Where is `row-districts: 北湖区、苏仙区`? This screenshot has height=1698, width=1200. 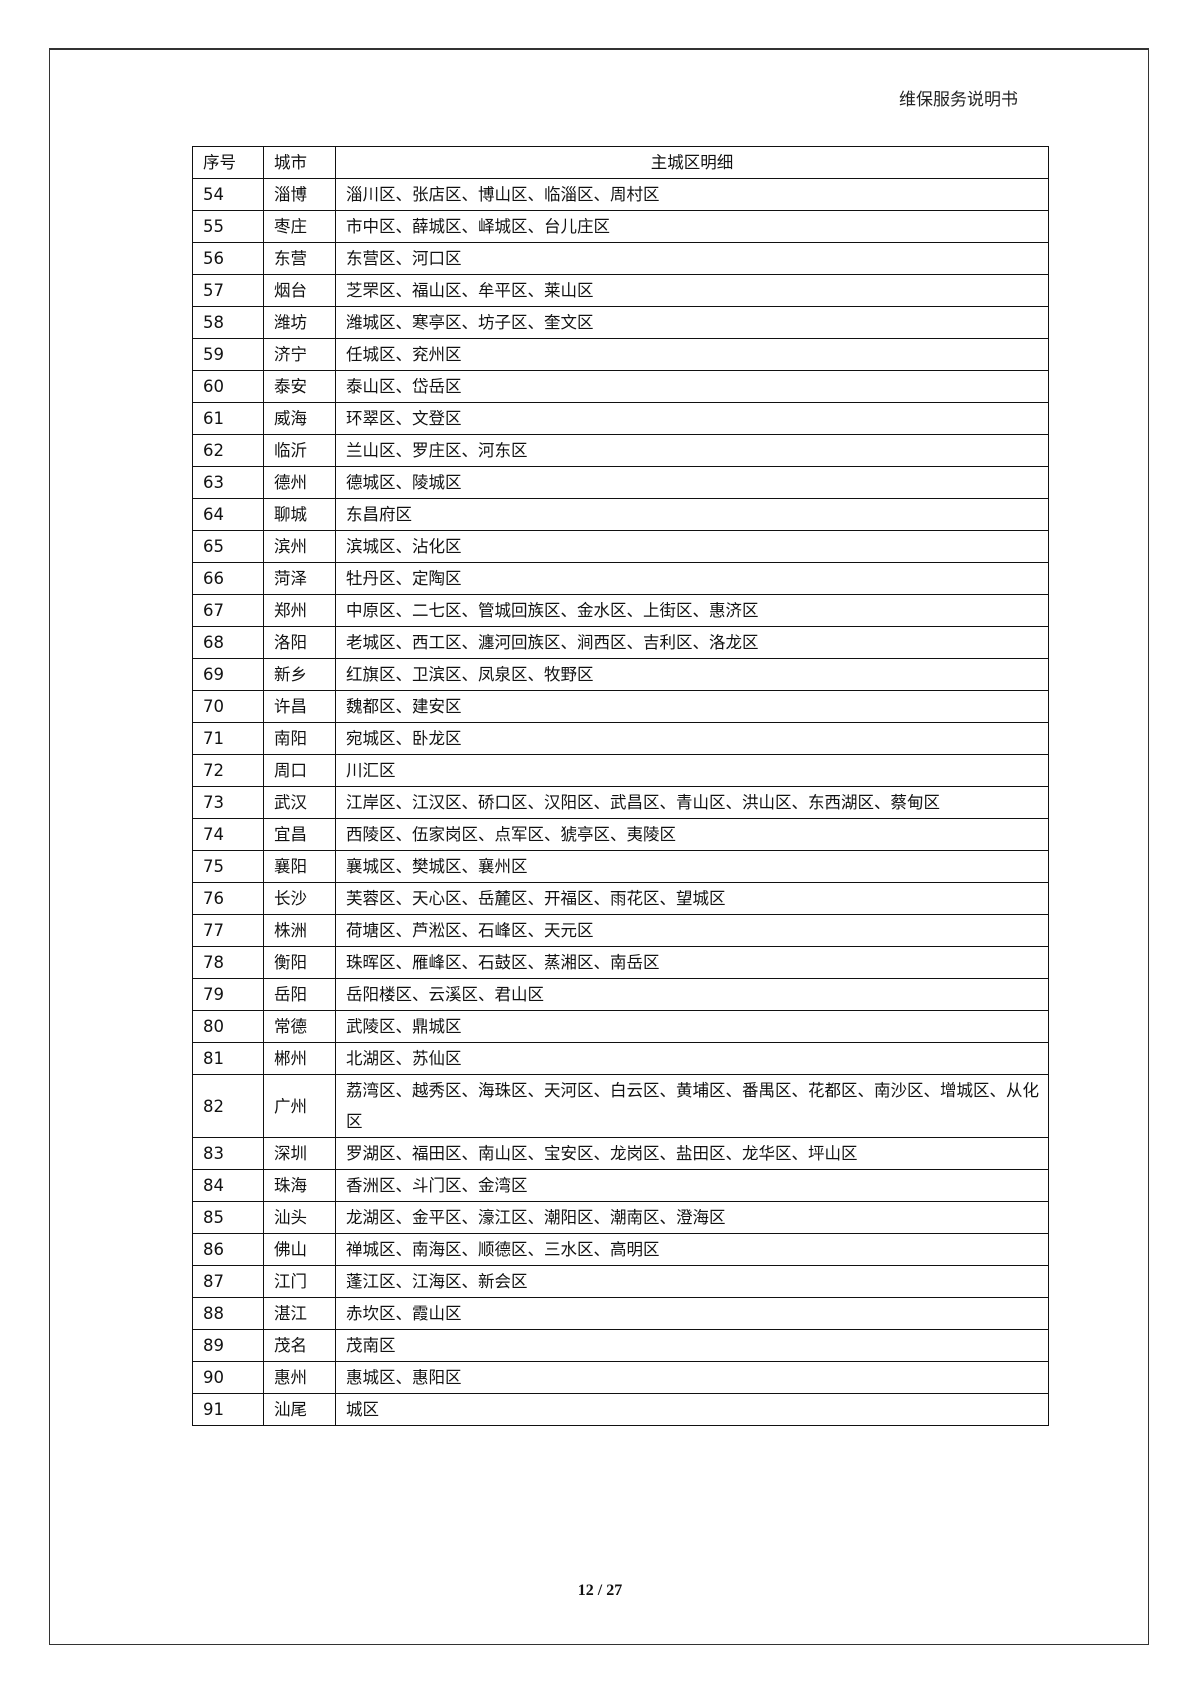
row-districts: 北湖区、苏仙区 is located at coordinates (692, 1058).